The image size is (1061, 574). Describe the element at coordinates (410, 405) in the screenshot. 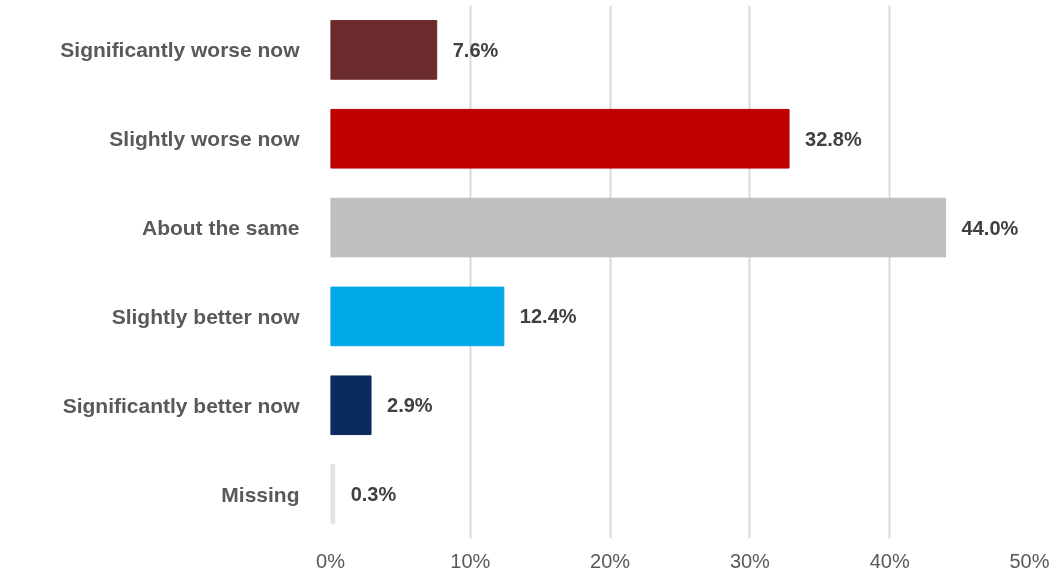

I see `data-label: 2.9%` at that location.